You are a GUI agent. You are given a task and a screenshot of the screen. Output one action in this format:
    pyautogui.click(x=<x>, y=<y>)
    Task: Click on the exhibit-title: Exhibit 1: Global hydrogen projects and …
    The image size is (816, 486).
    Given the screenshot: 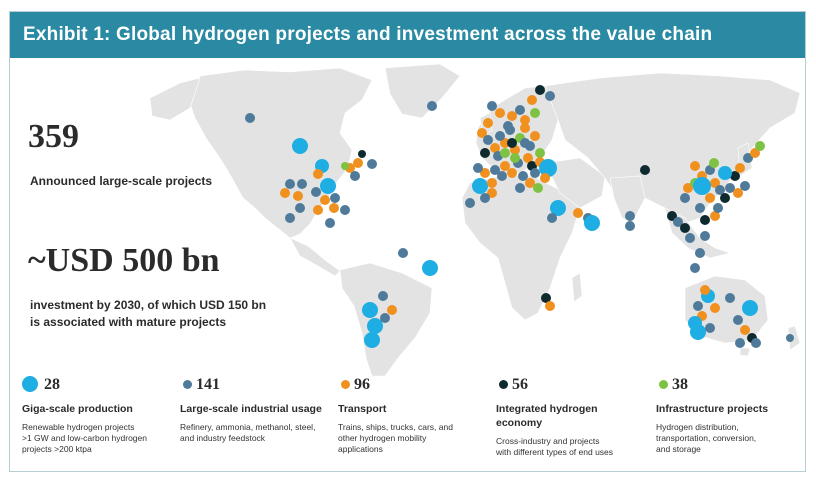 What is the action you would take?
    pyautogui.click(x=368, y=34)
    